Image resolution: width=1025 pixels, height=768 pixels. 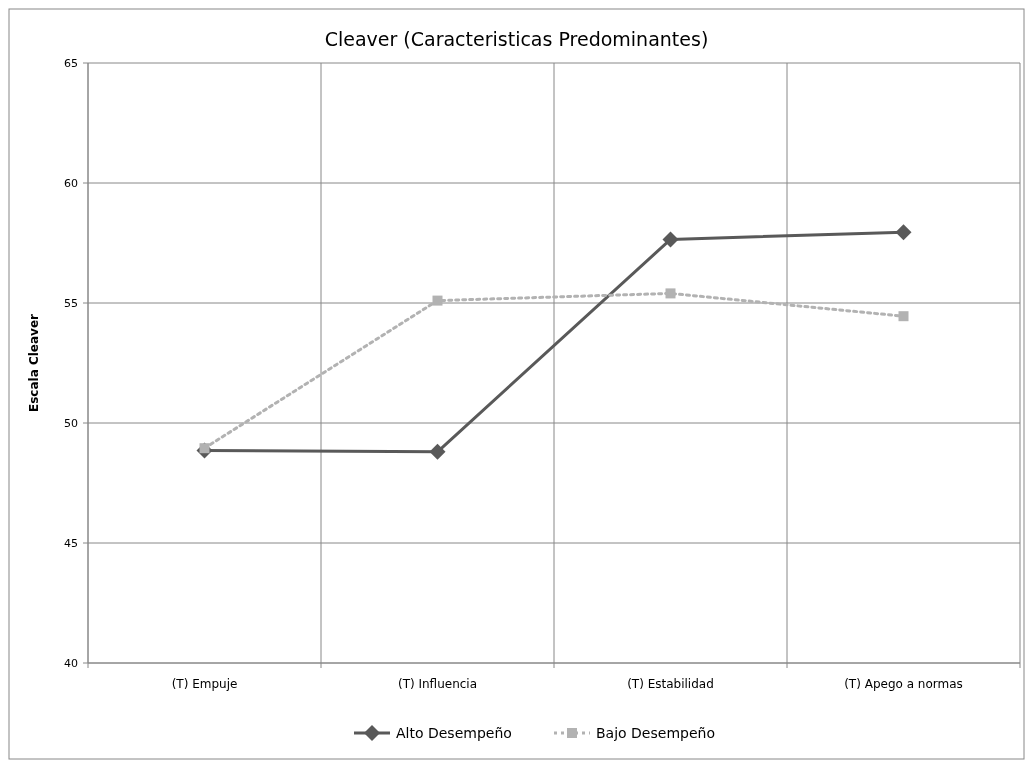 What do you see at coordinates (71, 303) in the screenshot?
I see `y-tick-label: 55` at bounding box center [71, 303].